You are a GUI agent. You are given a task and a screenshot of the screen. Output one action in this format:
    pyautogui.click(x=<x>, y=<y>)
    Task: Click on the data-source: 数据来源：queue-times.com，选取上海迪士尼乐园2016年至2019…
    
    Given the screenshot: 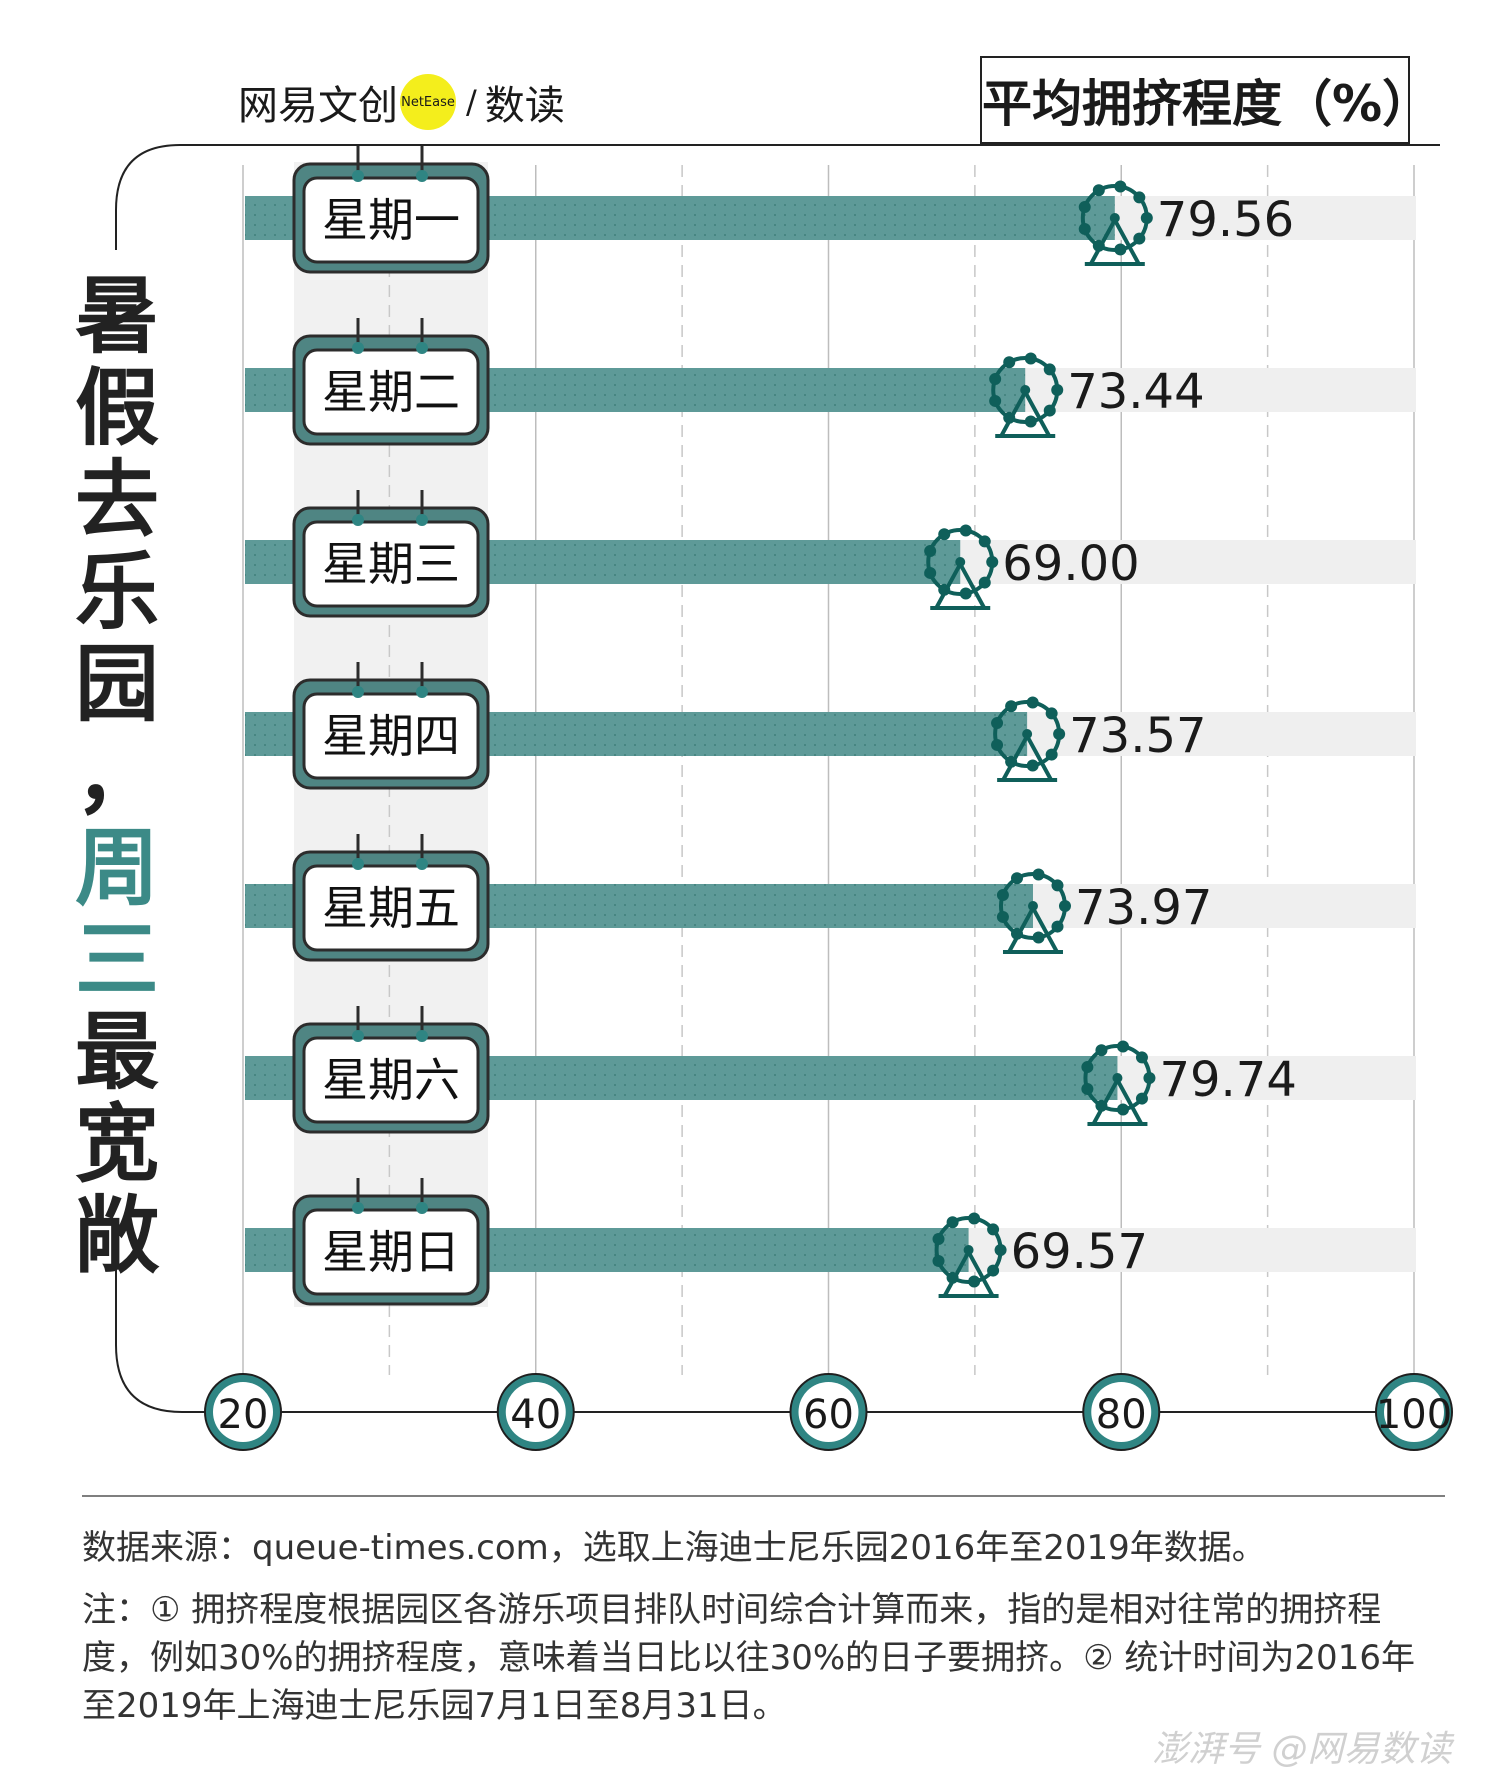 What is the action you would take?
    pyautogui.click(x=674, y=1548)
    